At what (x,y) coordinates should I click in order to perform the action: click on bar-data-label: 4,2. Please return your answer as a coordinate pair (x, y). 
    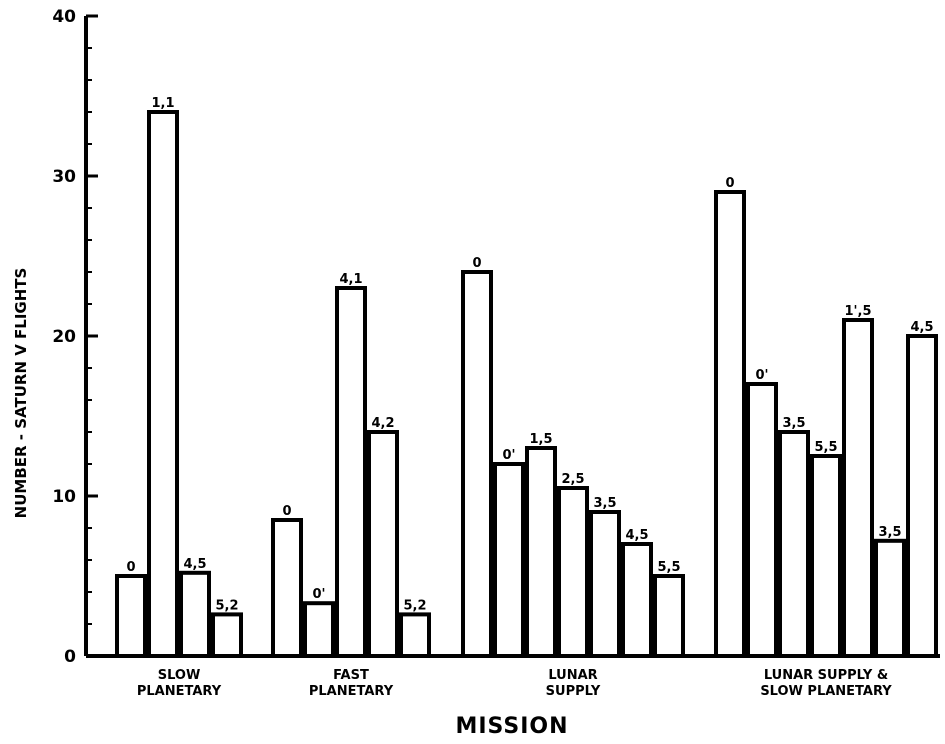
    Looking at the image, I should click on (382, 423).